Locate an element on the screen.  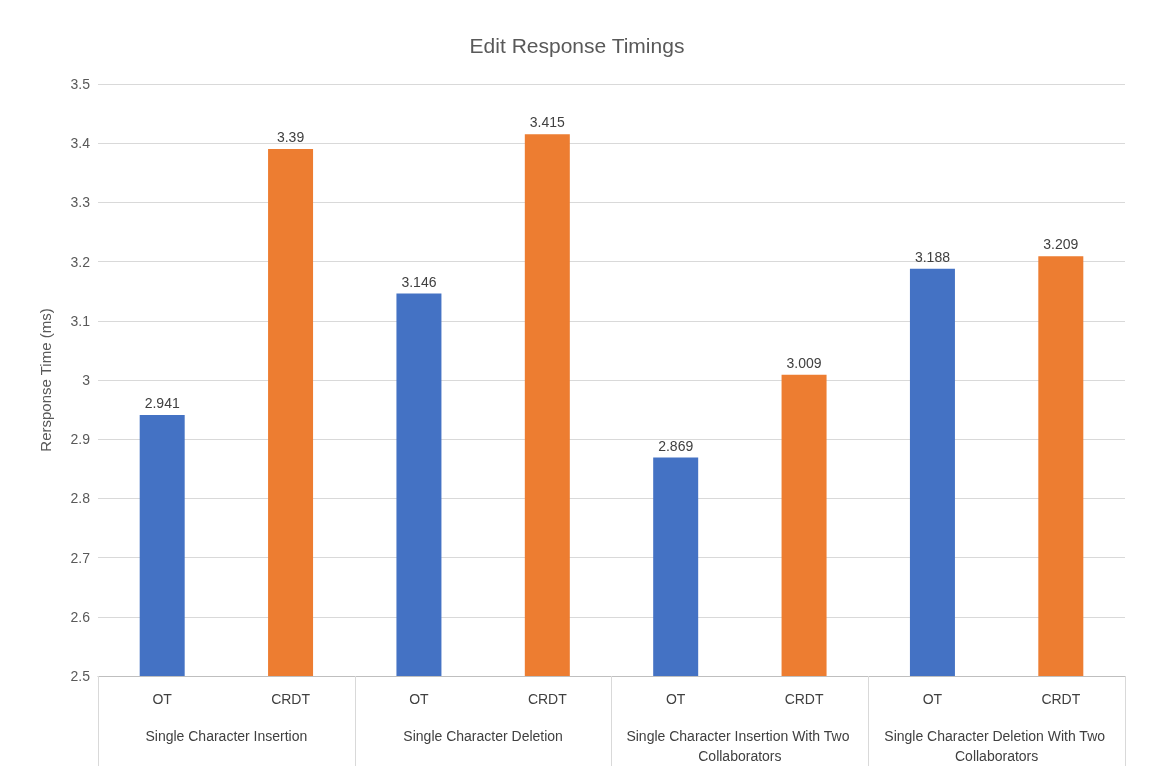
y-tick-label: 3.3 is located at coordinates (80, 202).